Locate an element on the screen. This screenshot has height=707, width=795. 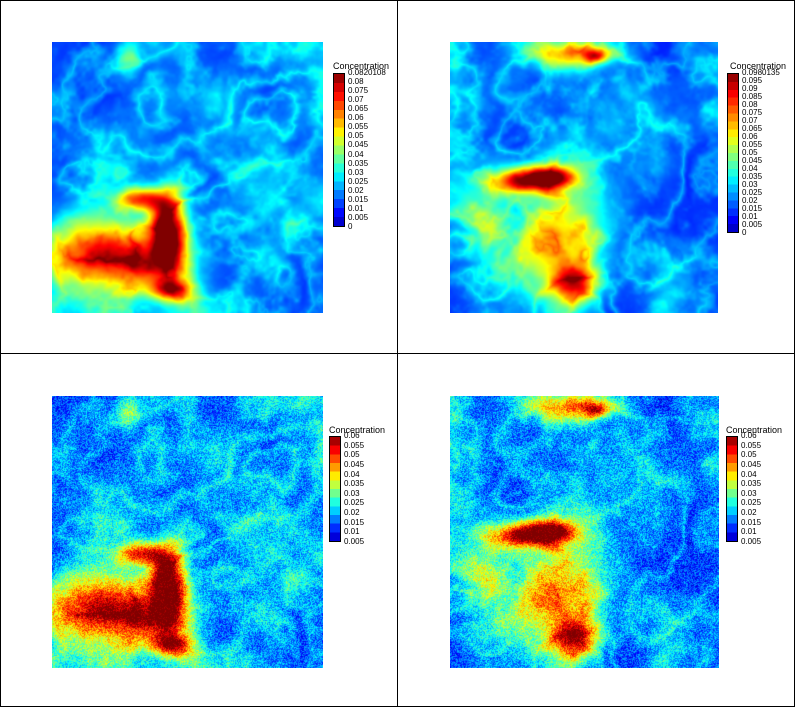
colorbar-tick-label: 0.0820108 is located at coordinates (367, 72).